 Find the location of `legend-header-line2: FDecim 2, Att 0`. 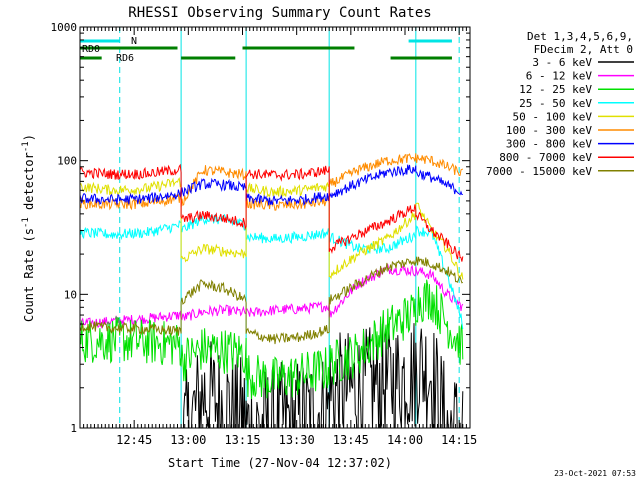

legend-header-line2: FDecim 2, Att 0 is located at coordinates (583, 49).